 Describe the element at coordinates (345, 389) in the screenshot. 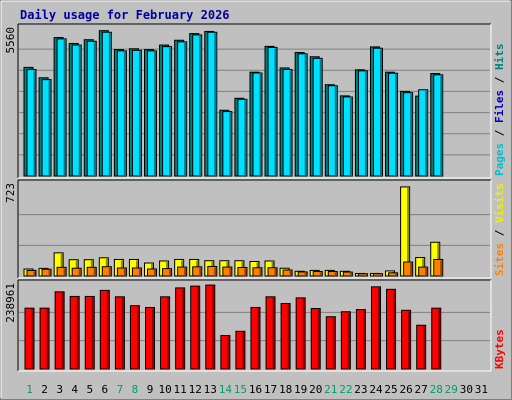

I see `x-tick-label-day-22: 22` at that location.